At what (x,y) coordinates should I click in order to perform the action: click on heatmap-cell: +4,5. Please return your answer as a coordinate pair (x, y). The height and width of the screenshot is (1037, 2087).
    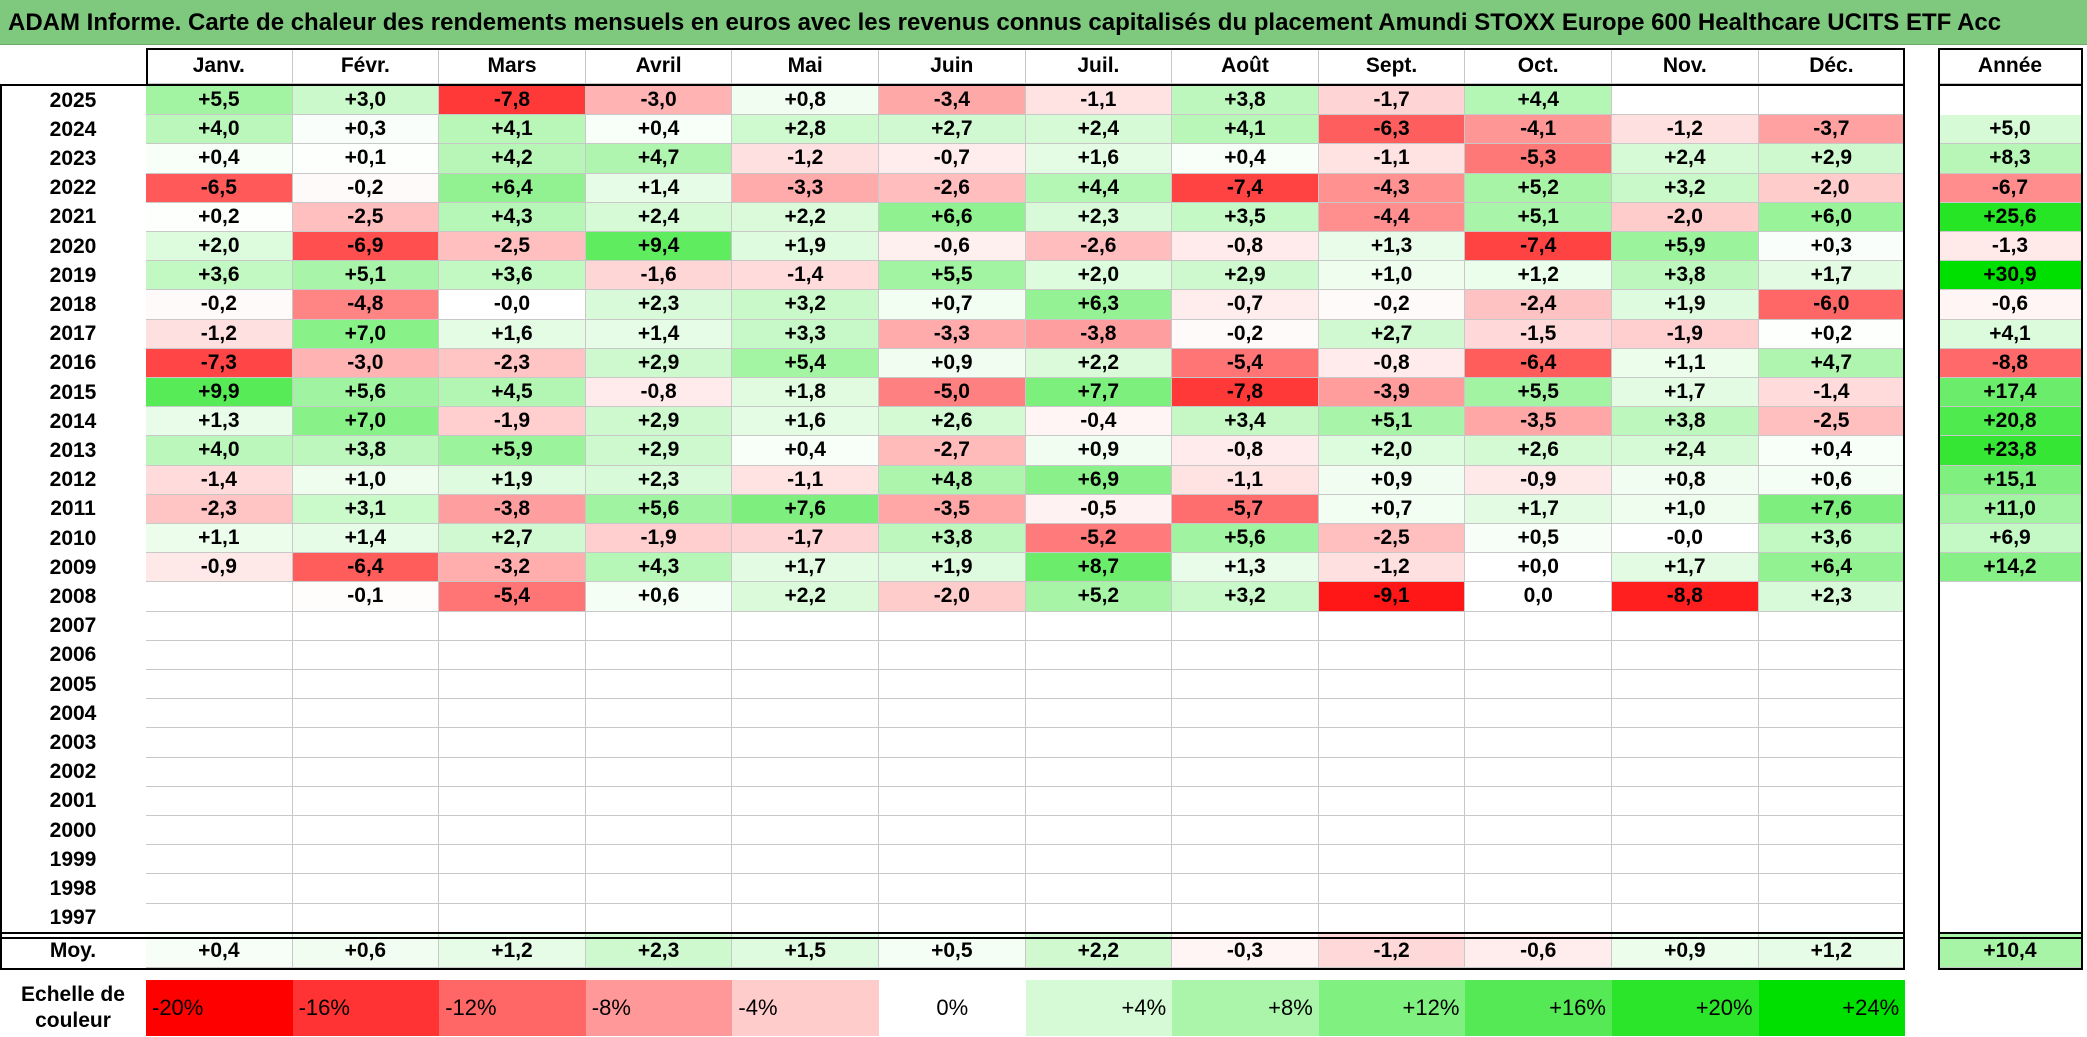
    Looking at the image, I should click on (512, 393).